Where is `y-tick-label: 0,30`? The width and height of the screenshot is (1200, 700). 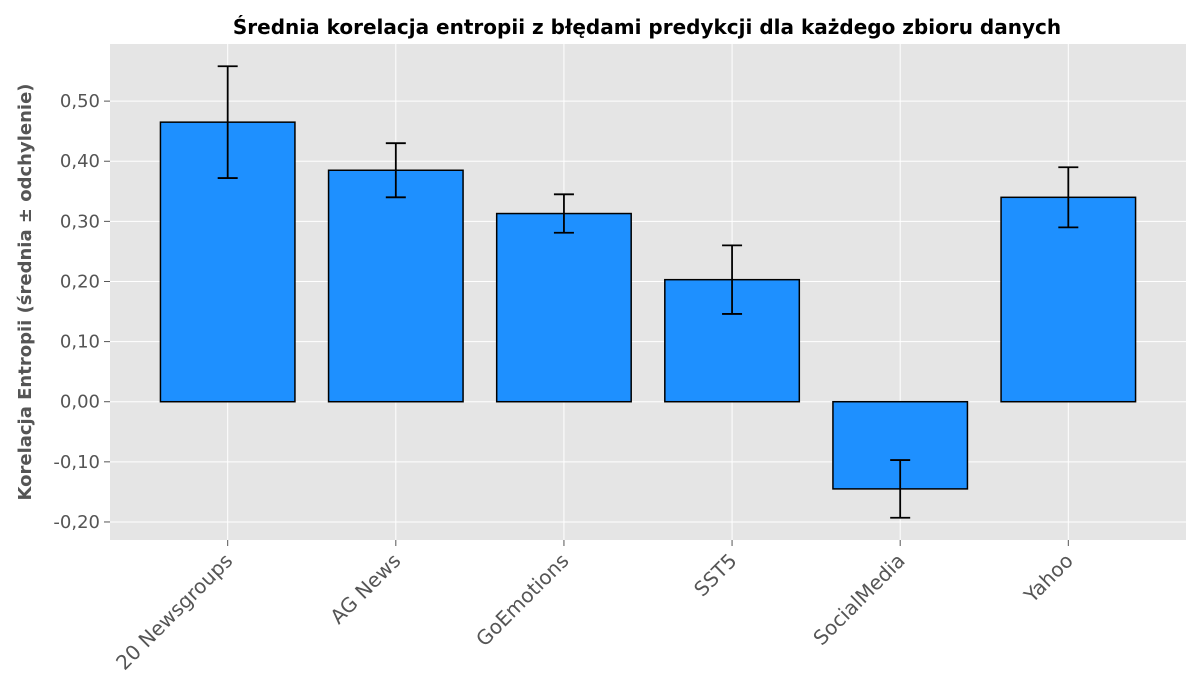
y-tick-label: 0,30 is located at coordinates (80, 221).